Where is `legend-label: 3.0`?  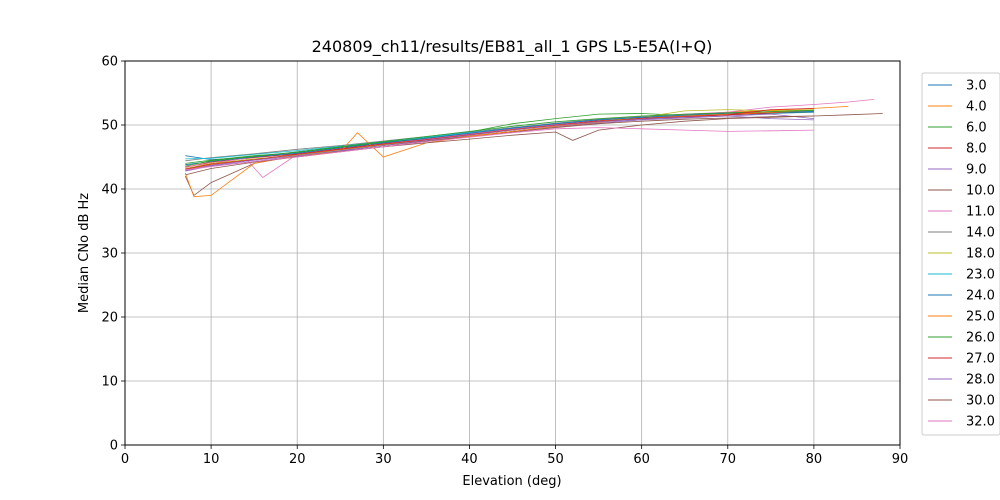 legend-label: 3.0 is located at coordinates (976, 86).